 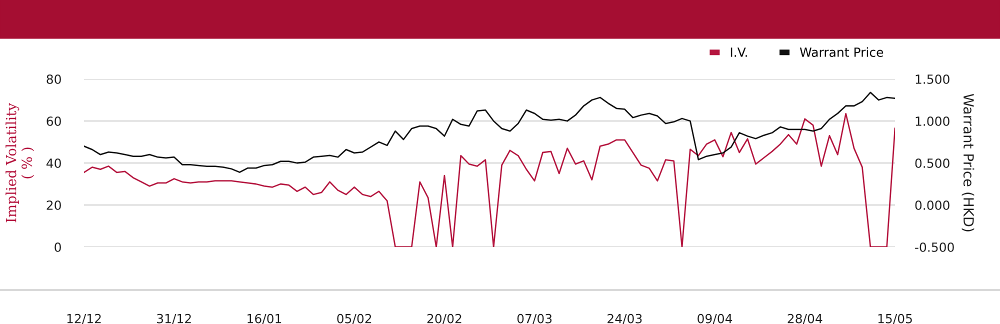 I want to click on x-tick-label: 16/01, so click(x=265, y=319).